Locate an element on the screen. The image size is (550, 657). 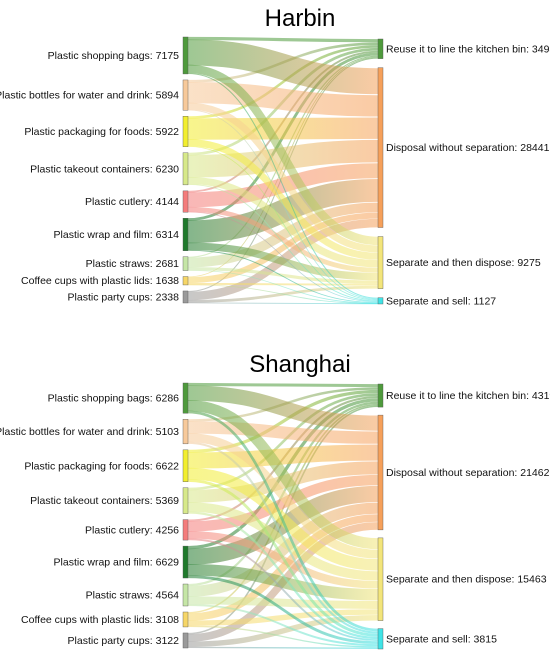
target-label-separate-sell: Separate and sell: 3815 is located at coordinates (441, 639).